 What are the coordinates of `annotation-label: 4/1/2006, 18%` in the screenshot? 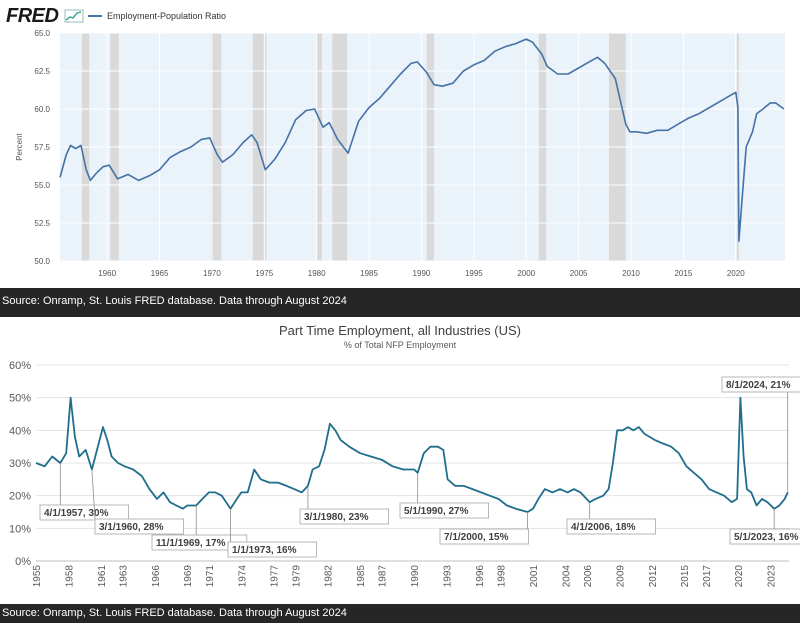 It's located at (603, 527).